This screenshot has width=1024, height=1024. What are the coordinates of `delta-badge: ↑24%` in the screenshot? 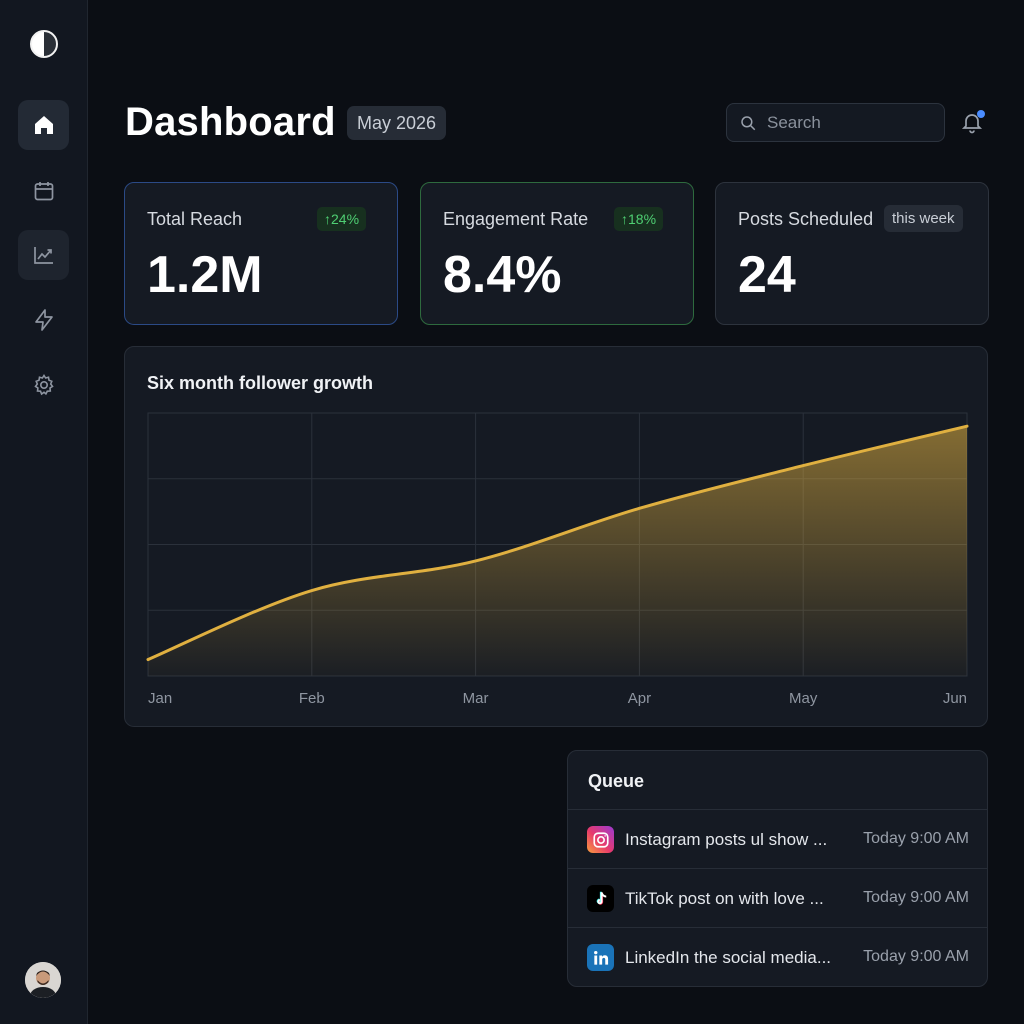 It's located at (342, 219).